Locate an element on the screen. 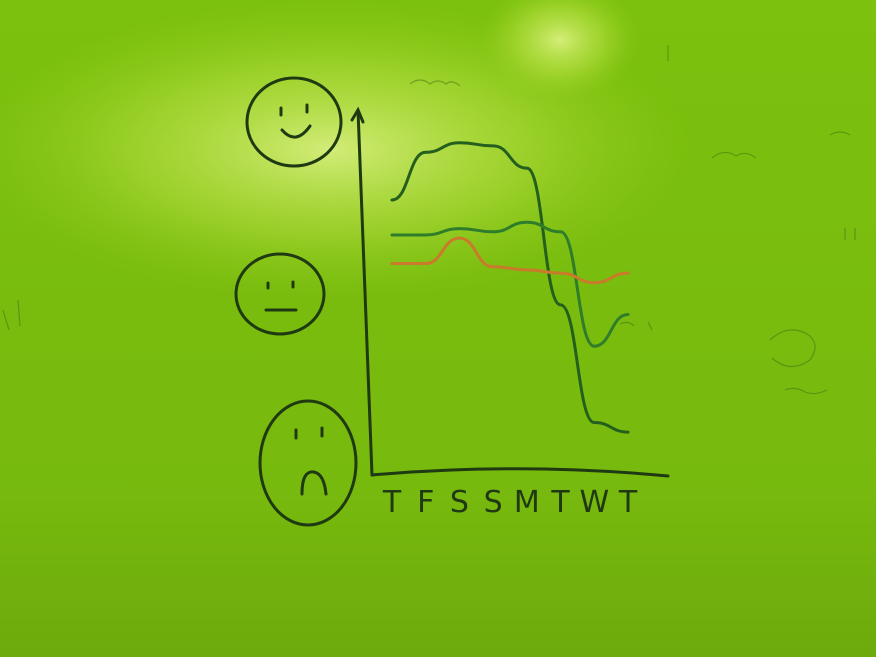  x-tick-label: M is located at coordinates (527, 502).